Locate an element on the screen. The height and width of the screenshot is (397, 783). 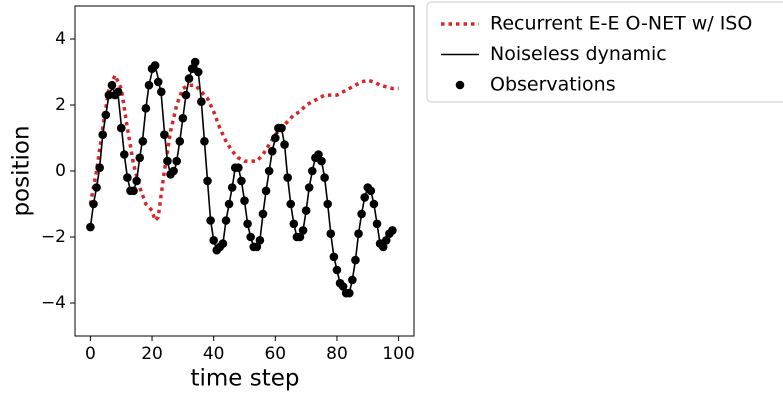
x-tick-label: 0 is located at coordinates (90, 354).